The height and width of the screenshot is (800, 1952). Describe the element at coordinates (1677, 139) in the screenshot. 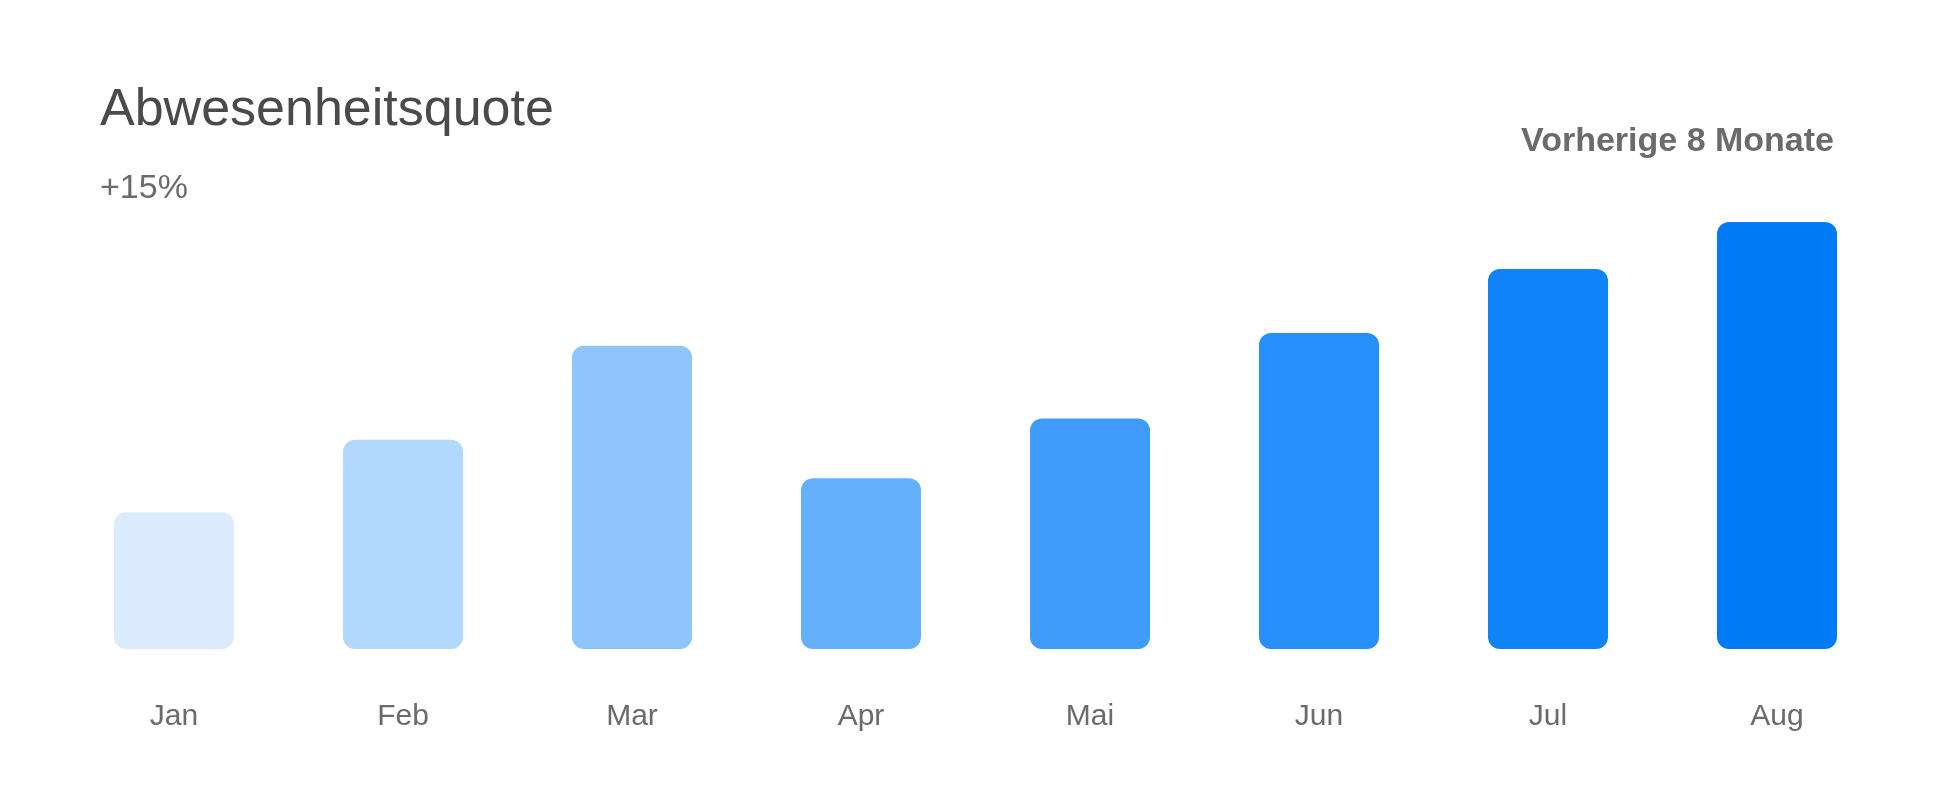

I see `text: Vorherige 8 Monate` at that location.